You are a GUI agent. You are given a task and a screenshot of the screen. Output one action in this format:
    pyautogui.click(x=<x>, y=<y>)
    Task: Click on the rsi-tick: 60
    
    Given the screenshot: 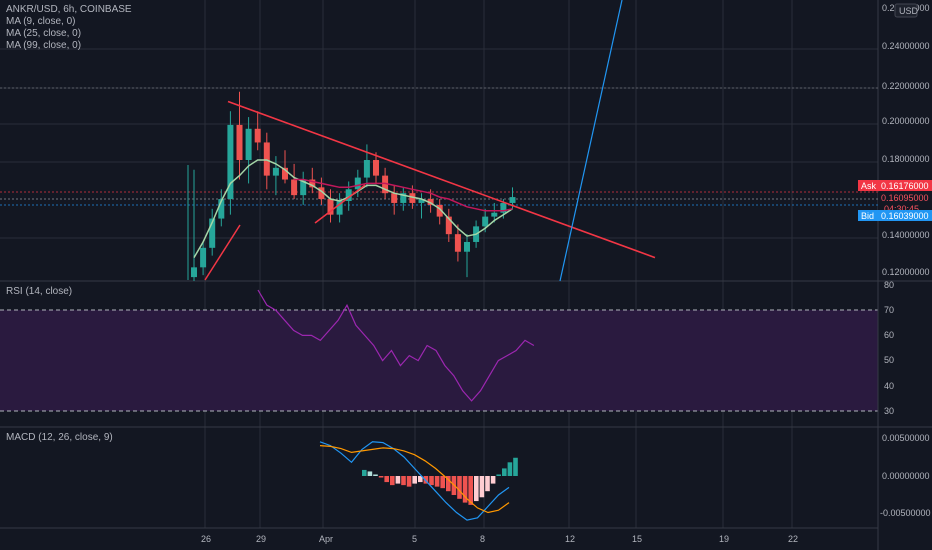 What is the action you would take?
    pyautogui.click(x=889, y=335)
    